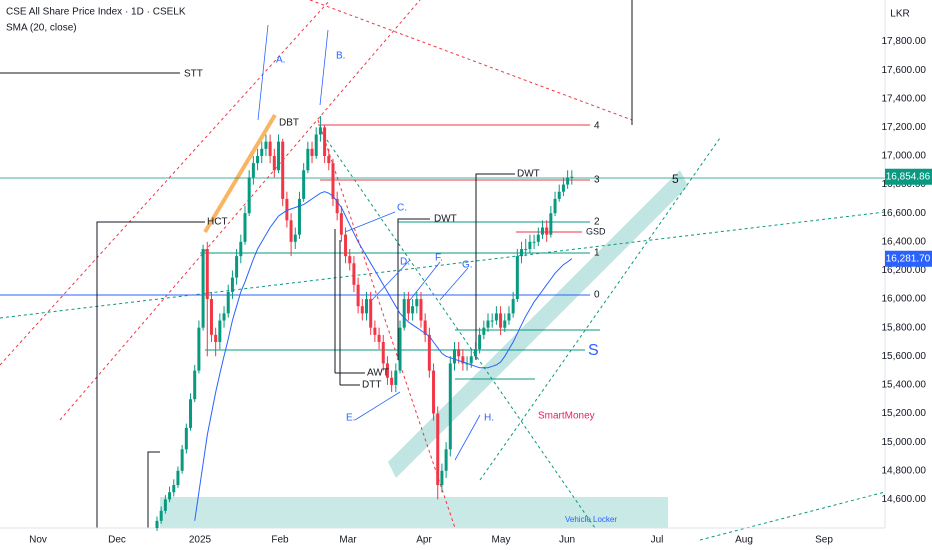  I want to click on chart-title: CSE All Share Price Index · 1D · CSELK, so click(96, 12).